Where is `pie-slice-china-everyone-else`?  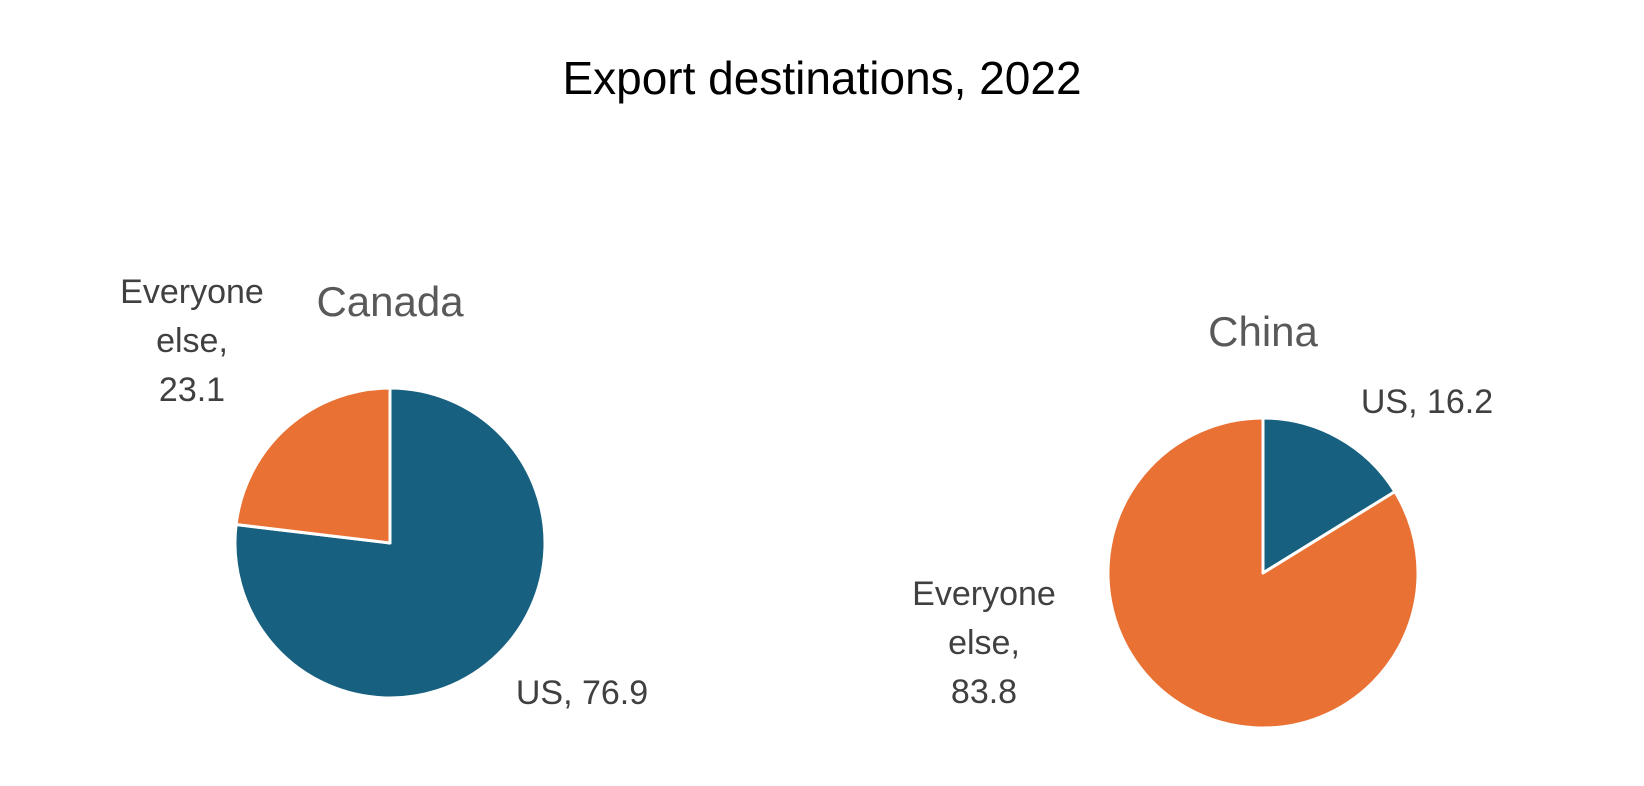
pie-slice-china-everyone-else is located at coordinates (1263, 573).